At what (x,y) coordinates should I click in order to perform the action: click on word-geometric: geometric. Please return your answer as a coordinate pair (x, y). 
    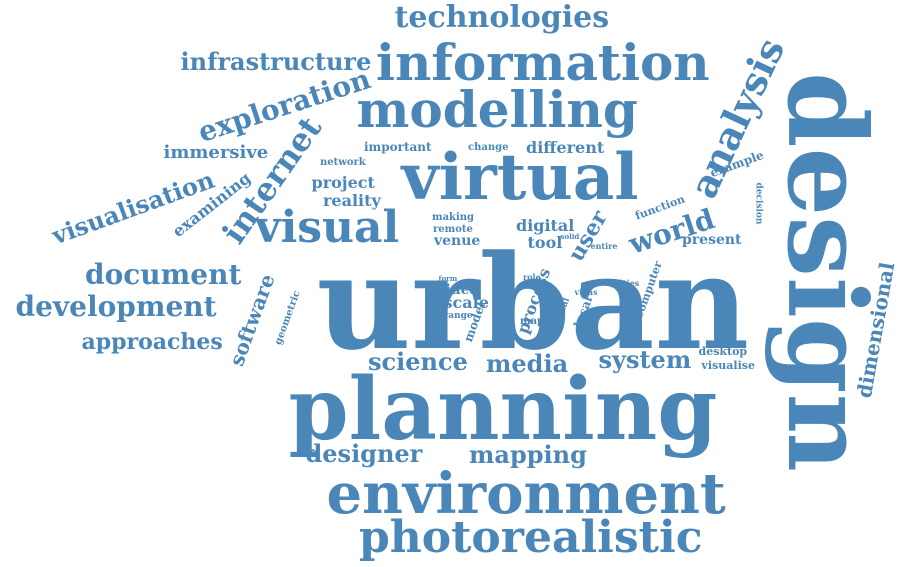
    Looking at the image, I should click on (287, 318).